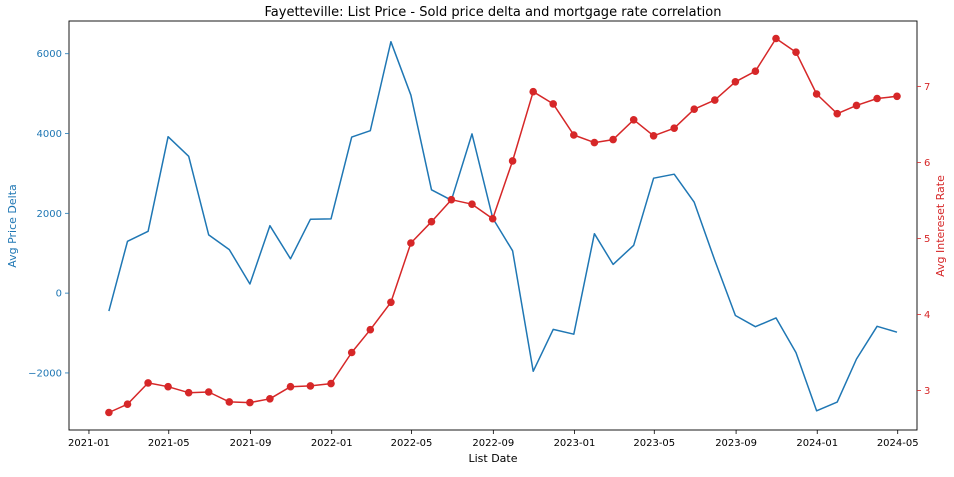  I want to click on y-right-tick-label: 4, so click(927, 315).